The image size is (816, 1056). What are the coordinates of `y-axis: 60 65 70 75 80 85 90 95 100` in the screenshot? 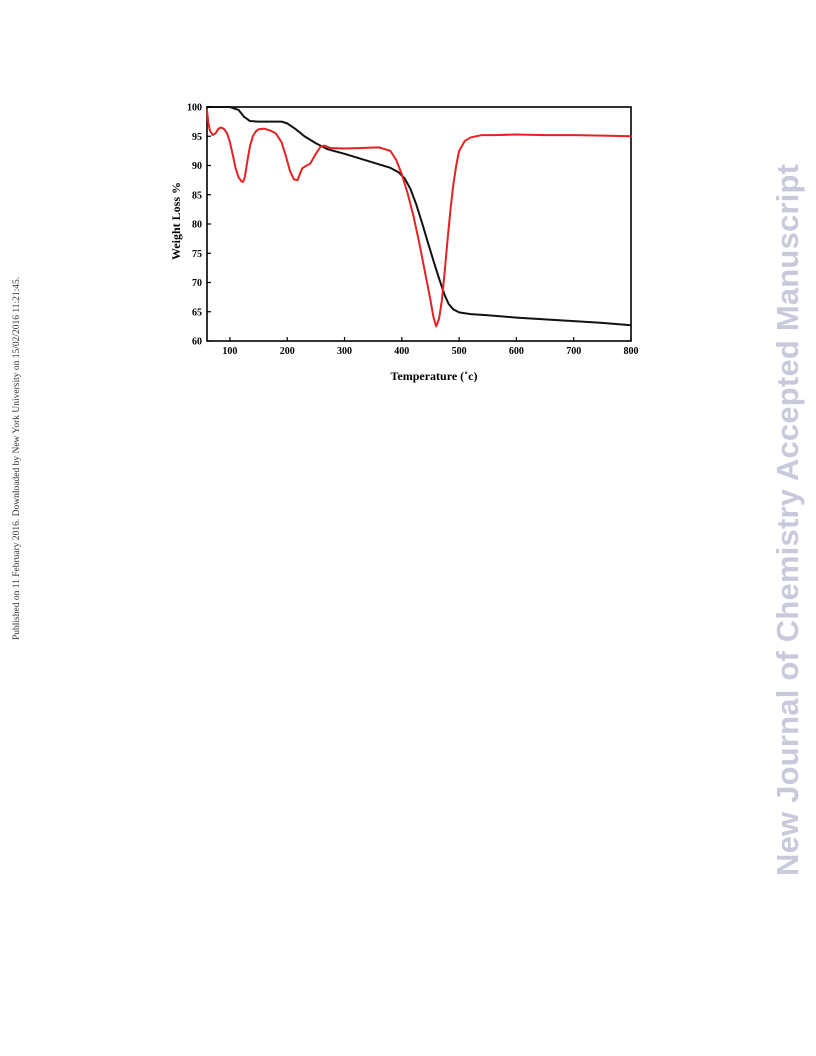 It's located at (199, 225).